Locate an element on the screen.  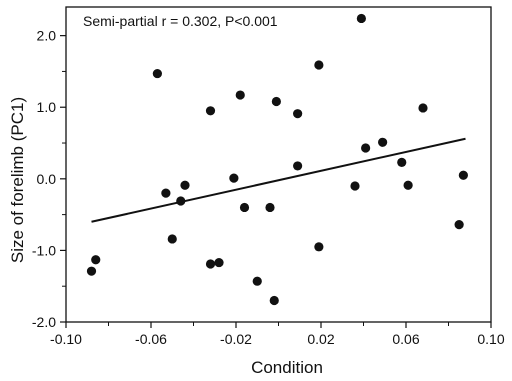
y-tick-label: 2.0 is located at coordinates (47, 36).